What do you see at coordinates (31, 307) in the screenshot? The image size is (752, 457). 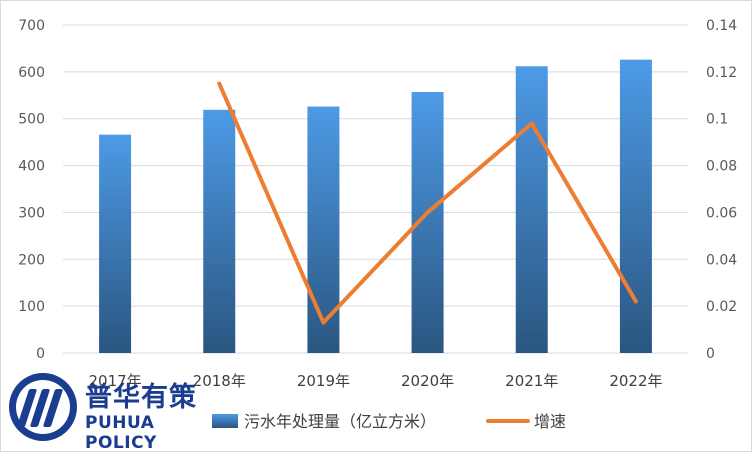 I see `y-left-tick-label: 100` at bounding box center [31, 307].